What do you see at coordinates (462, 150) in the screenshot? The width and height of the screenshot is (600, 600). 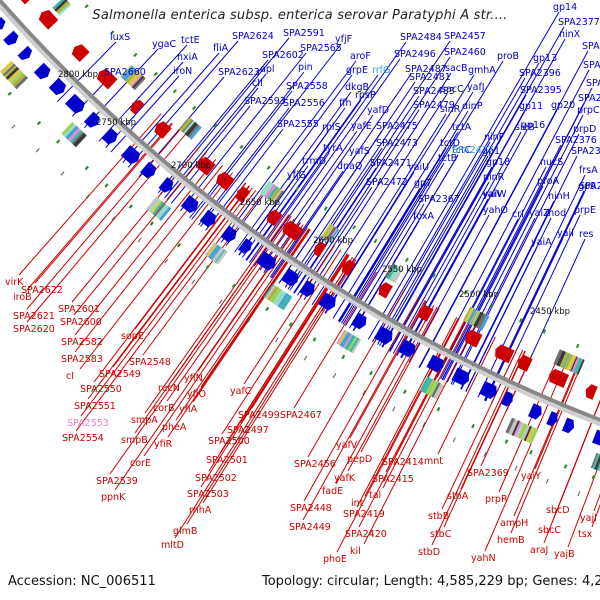 I see `forward-gene-label: tctC` at bounding box center [462, 150].